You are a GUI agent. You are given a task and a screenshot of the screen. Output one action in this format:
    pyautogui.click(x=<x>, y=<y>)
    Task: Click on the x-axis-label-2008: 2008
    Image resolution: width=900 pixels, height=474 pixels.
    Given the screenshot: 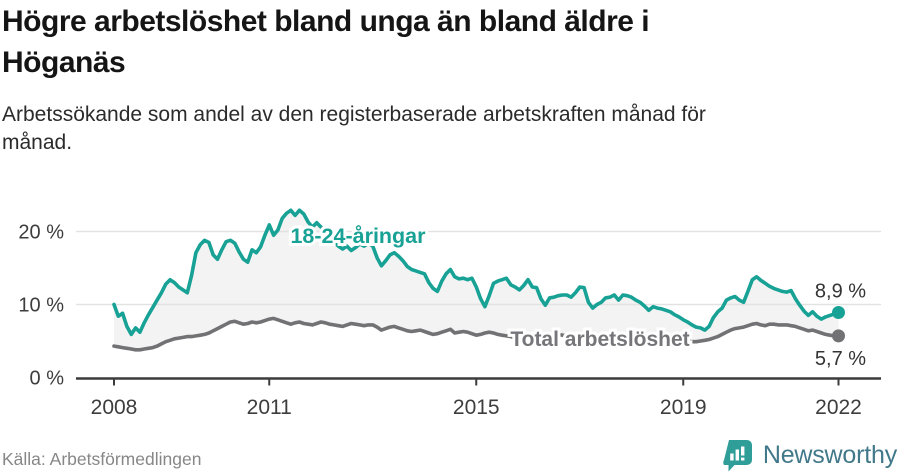 What is the action you would take?
    pyautogui.click(x=114, y=407)
    